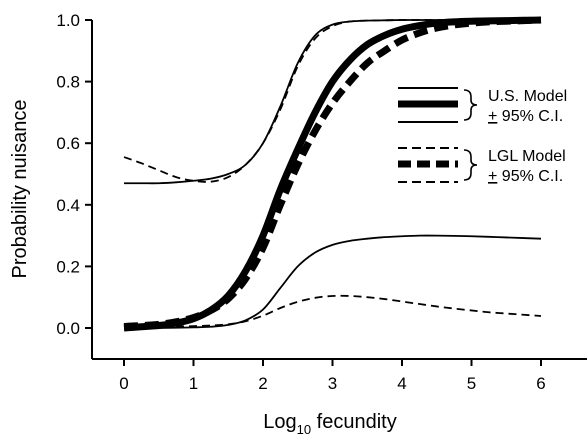  I want to click on legend-lgl-ci-text: 95% C.I., so click(530, 176).